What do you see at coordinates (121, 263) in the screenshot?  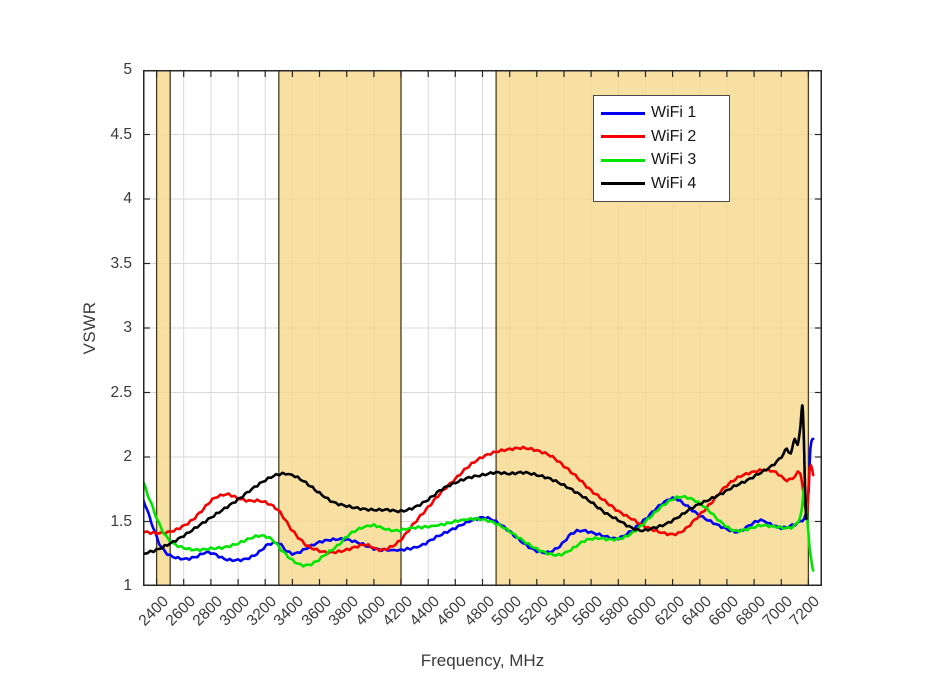 I see `y-tick-label: 3.5` at bounding box center [121, 263].